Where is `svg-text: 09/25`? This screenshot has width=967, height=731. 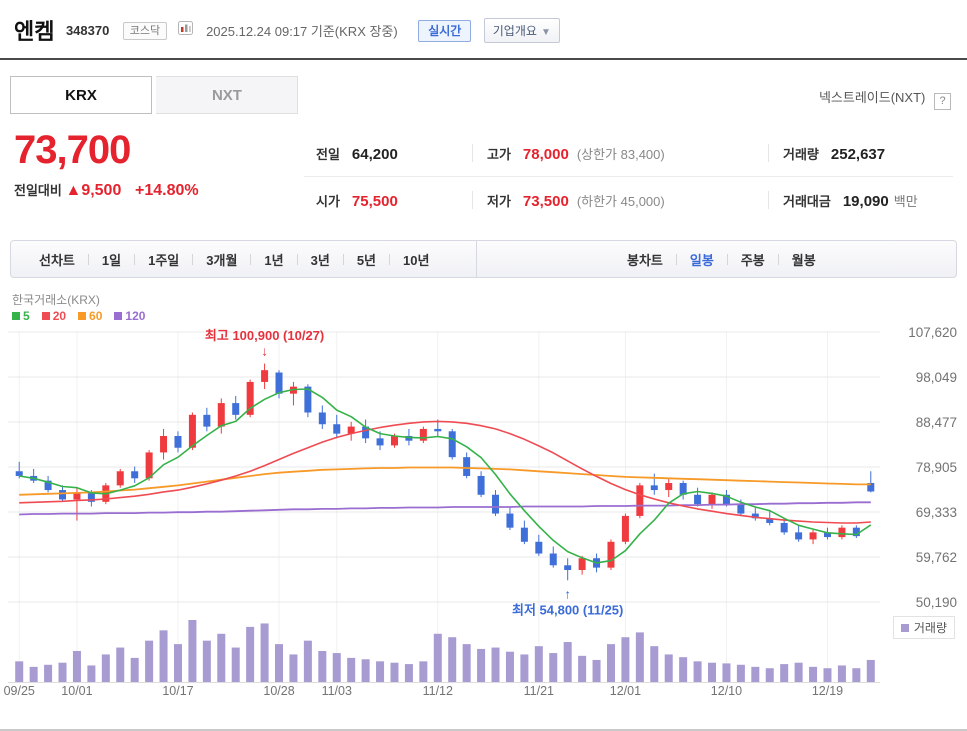 svg-text: 09/25 is located at coordinates (19, 691).